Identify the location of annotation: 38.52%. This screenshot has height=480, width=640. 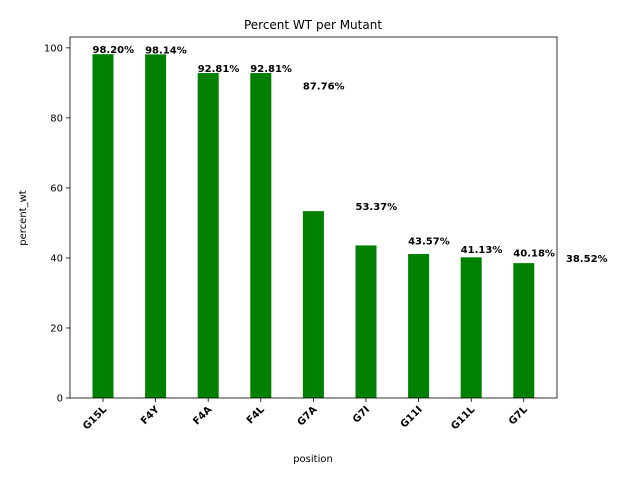
(587, 259).